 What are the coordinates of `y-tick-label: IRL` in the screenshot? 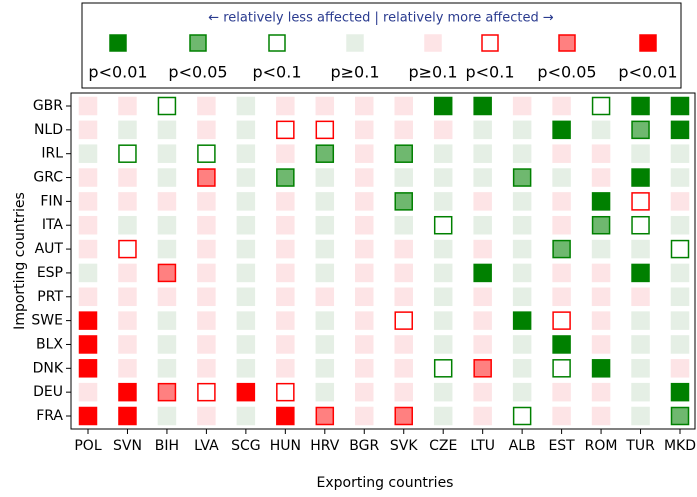 It's located at (52, 154).